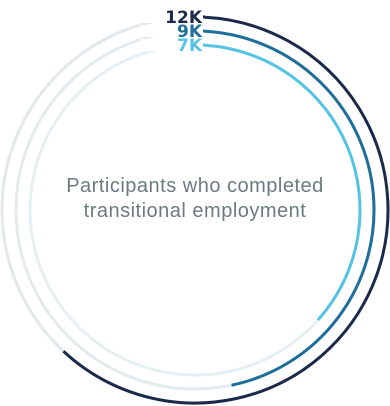 This screenshot has width=390, height=406. What do you see at coordinates (184, 18) in the screenshot?
I see `ring-label-12K: 12K` at bounding box center [184, 18].